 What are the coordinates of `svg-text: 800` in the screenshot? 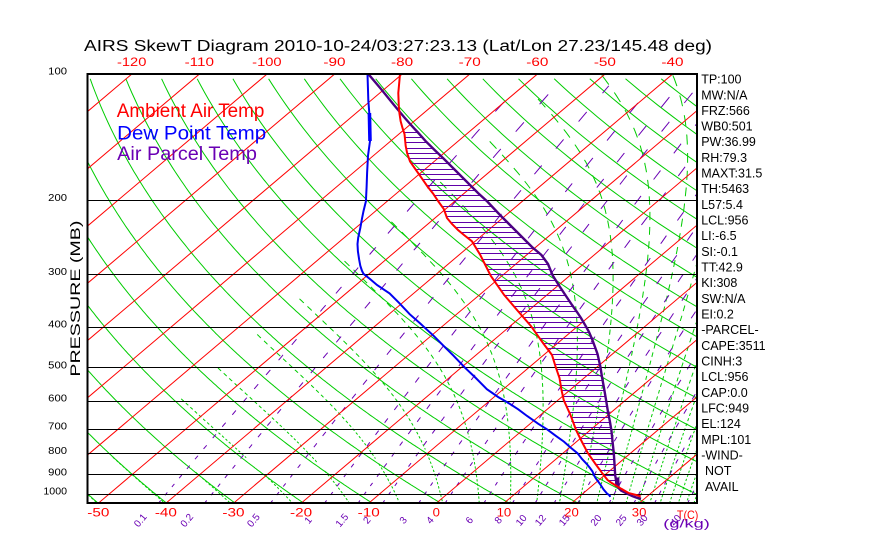 It's located at (57, 451).